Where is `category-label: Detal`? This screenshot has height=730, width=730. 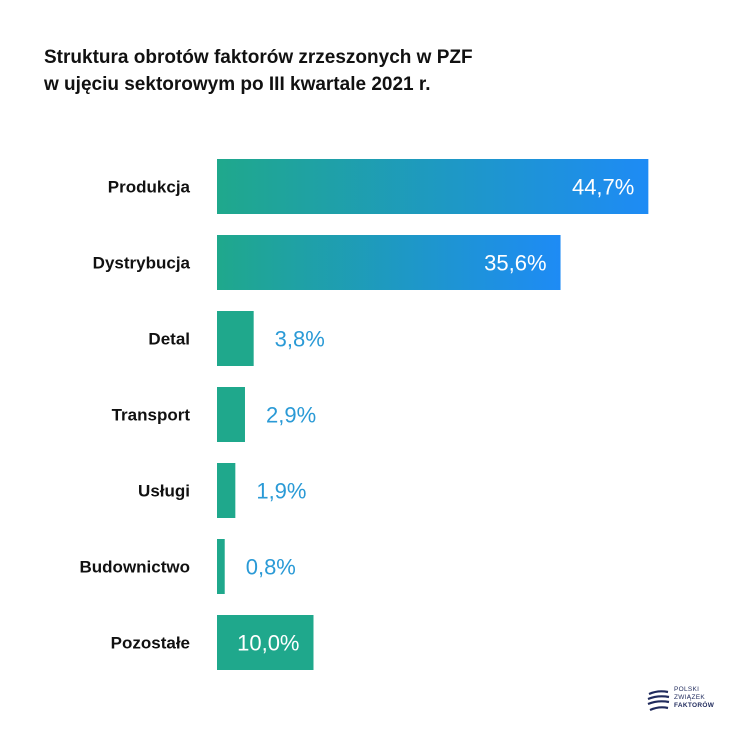
category-label: Detal is located at coordinates (169, 339).